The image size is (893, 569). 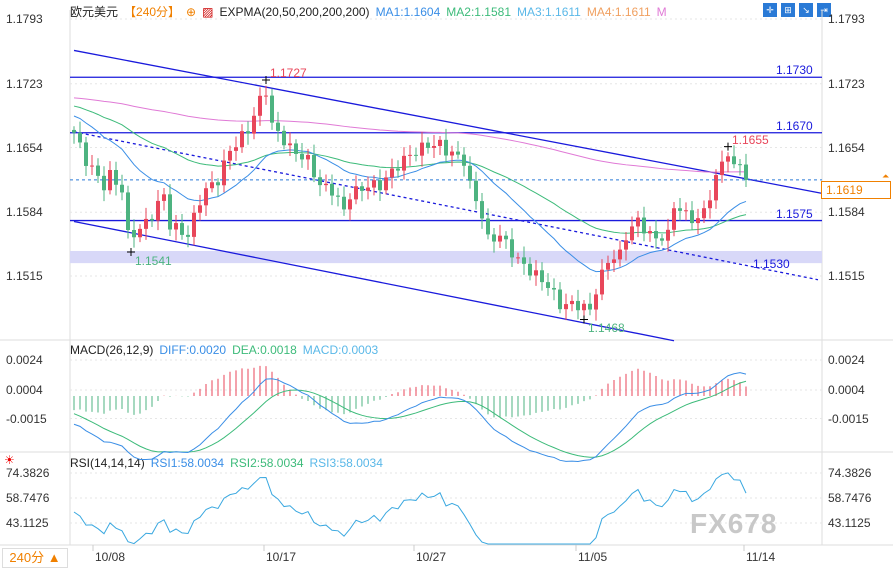 I want to click on price-tick-left: 1.1723, so click(x=24, y=83).